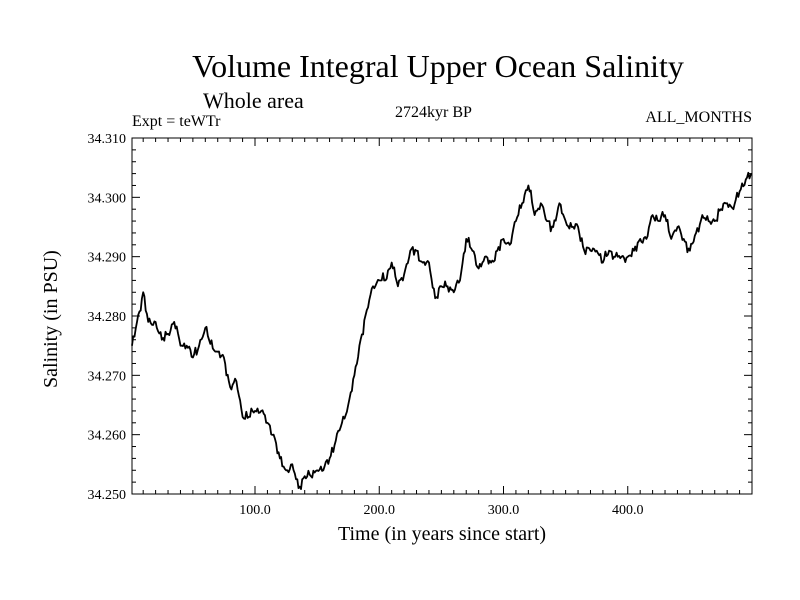 This screenshot has height=600, width=800. Describe the element at coordinates (176, 121) in the screenshot. I see `expt-label: Expt = teWTr` at that location.